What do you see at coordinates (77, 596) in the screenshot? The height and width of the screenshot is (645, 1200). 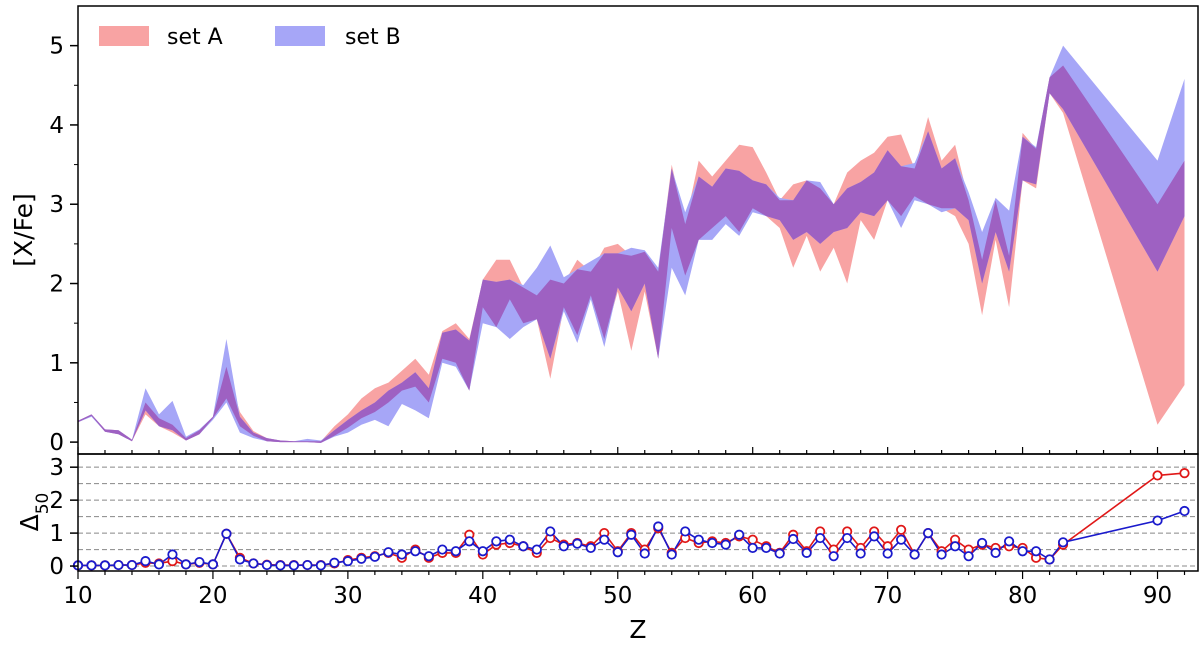 I see `x-tick-label-10: 10` at bounding box center [77, 596].